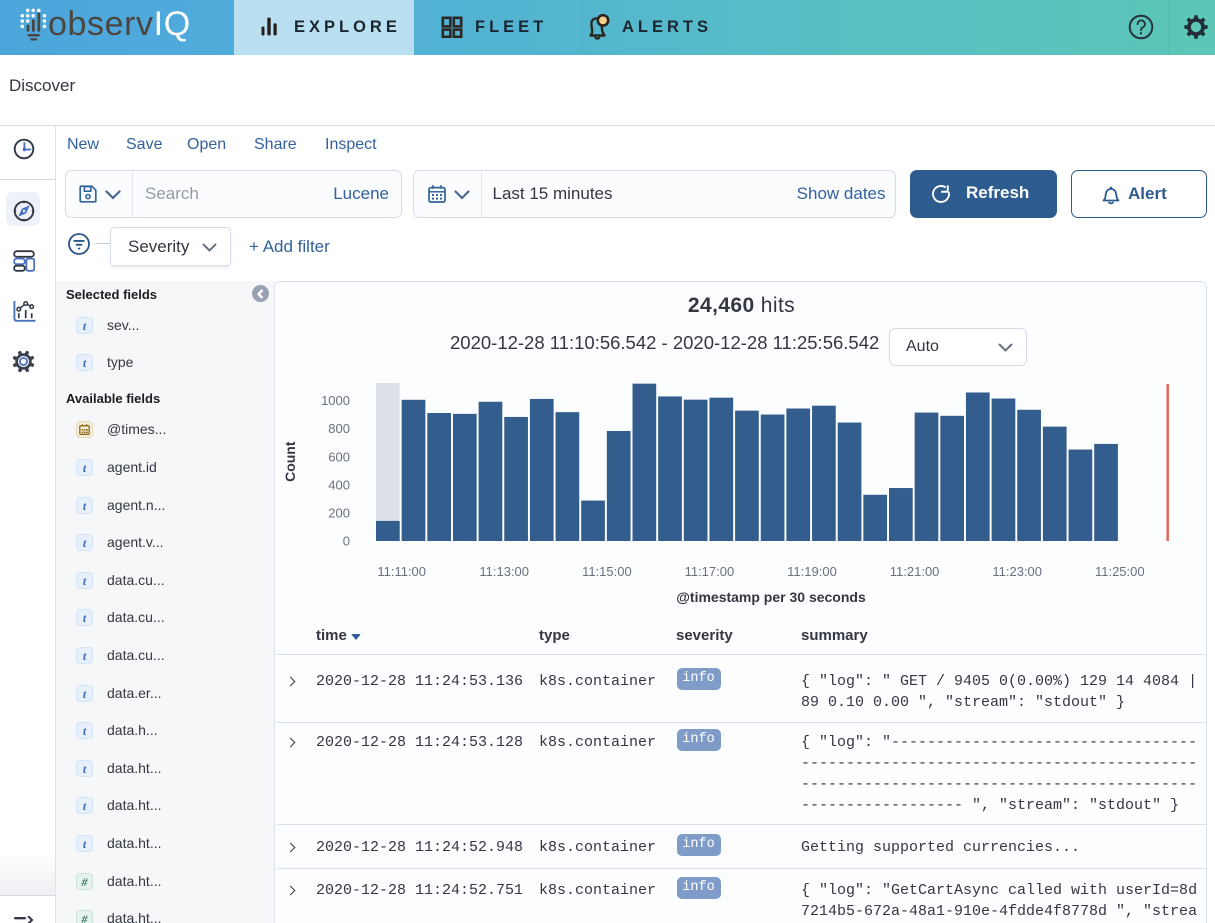  I want to click on svg-text: 11:17:00, so click(710, 571).